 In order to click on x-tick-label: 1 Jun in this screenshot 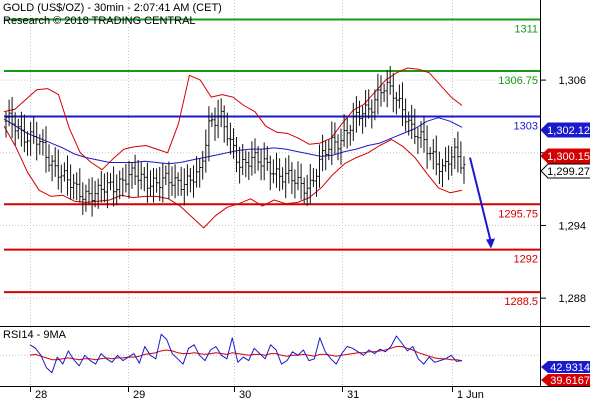, I will do `click(470, 394)`.